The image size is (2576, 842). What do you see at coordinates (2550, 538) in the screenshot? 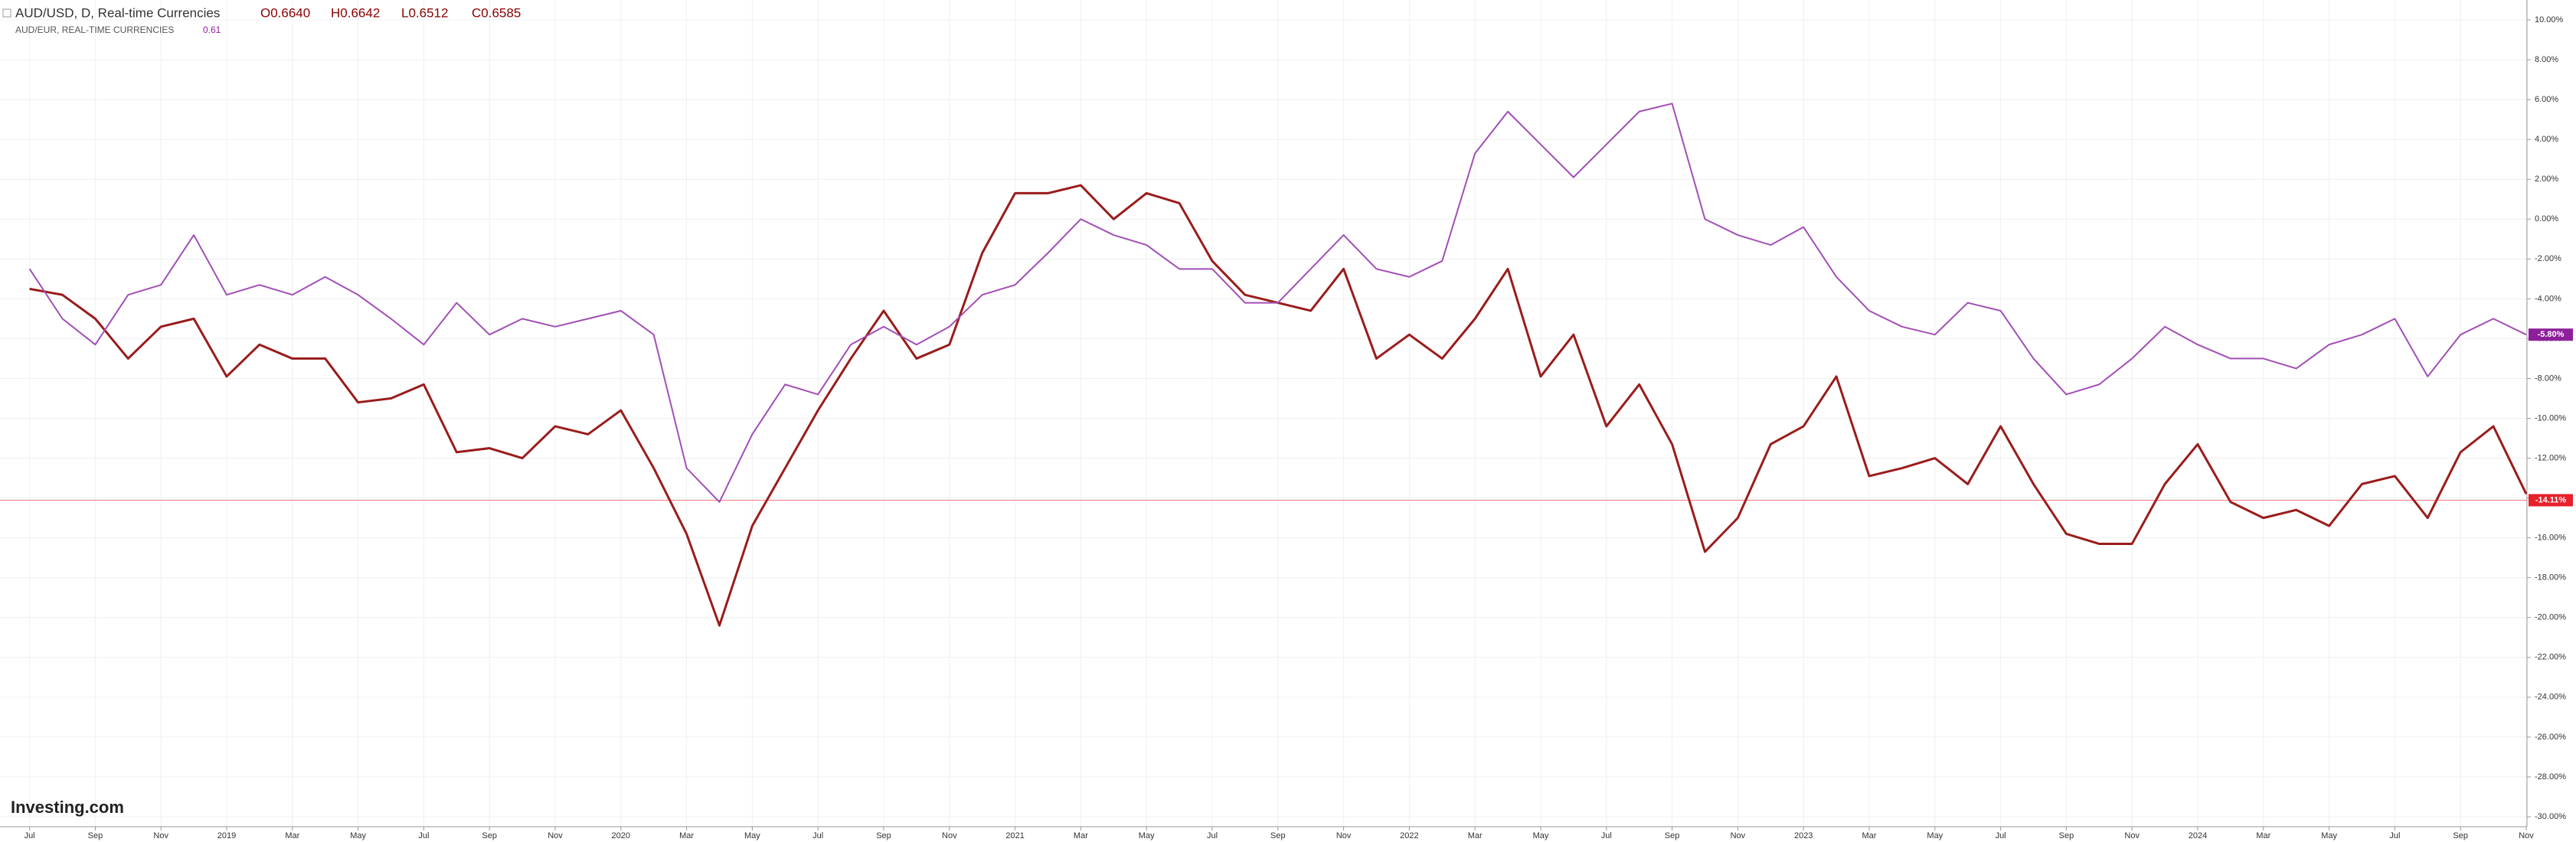
I see `y-tick-label: -16.00%` at bounding box center [2550, 538].